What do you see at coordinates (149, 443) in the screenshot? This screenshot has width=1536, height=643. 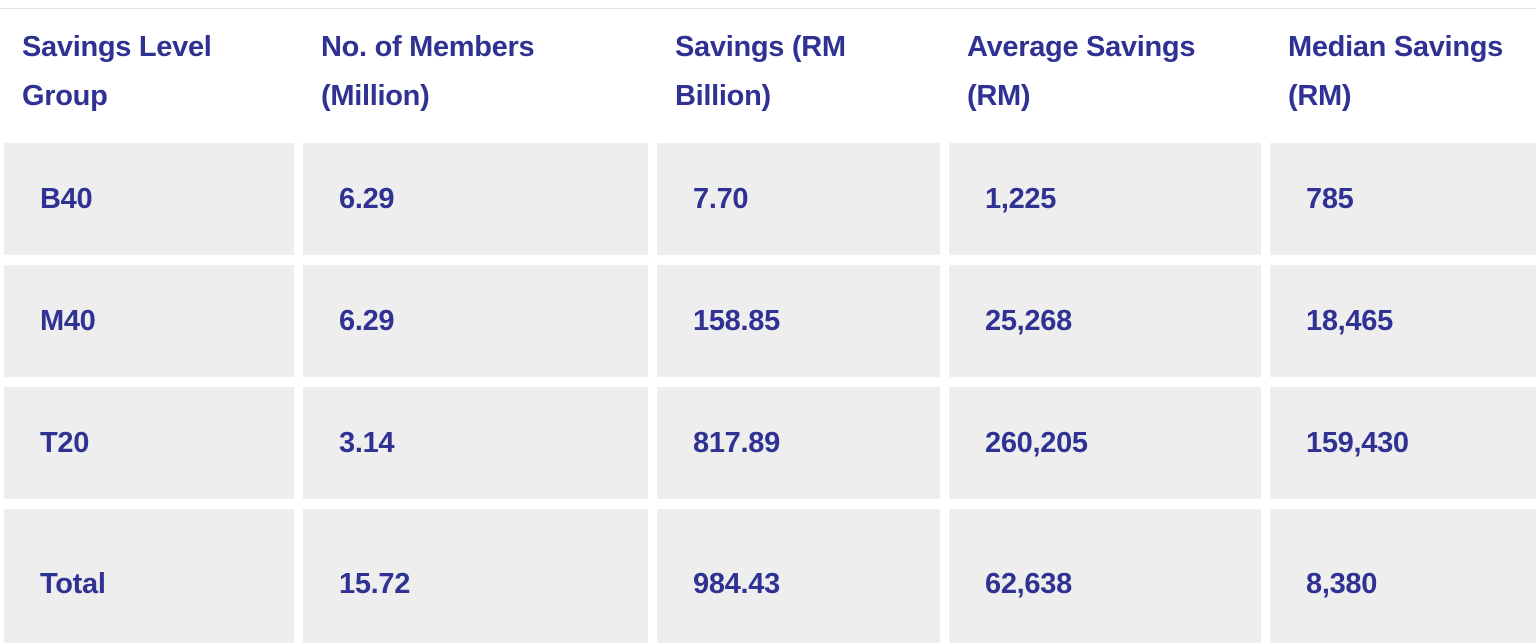 I see `cell-t20-group: T20` at bounding box center [149, 443].